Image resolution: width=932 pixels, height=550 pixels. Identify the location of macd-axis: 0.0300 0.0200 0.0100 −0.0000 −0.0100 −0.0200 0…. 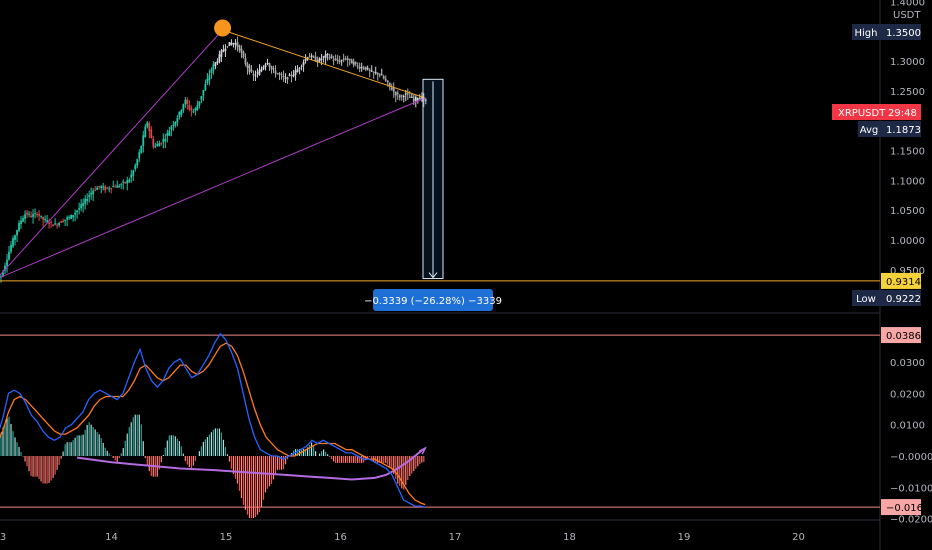
(906, 426).